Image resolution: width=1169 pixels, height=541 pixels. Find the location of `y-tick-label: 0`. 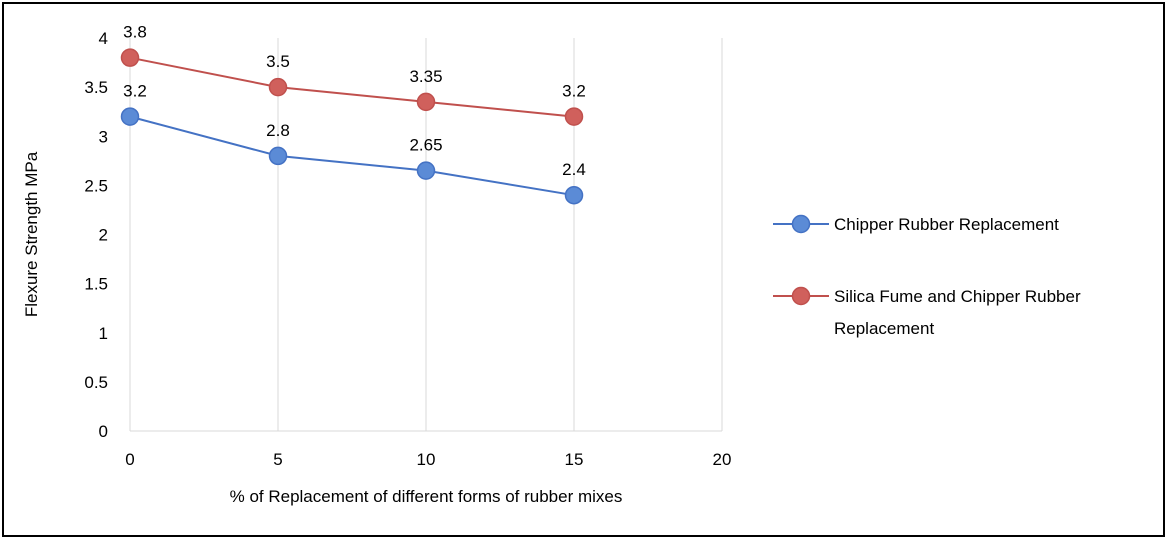

y-tick-label: 0 is located at coordinates (103, 431).